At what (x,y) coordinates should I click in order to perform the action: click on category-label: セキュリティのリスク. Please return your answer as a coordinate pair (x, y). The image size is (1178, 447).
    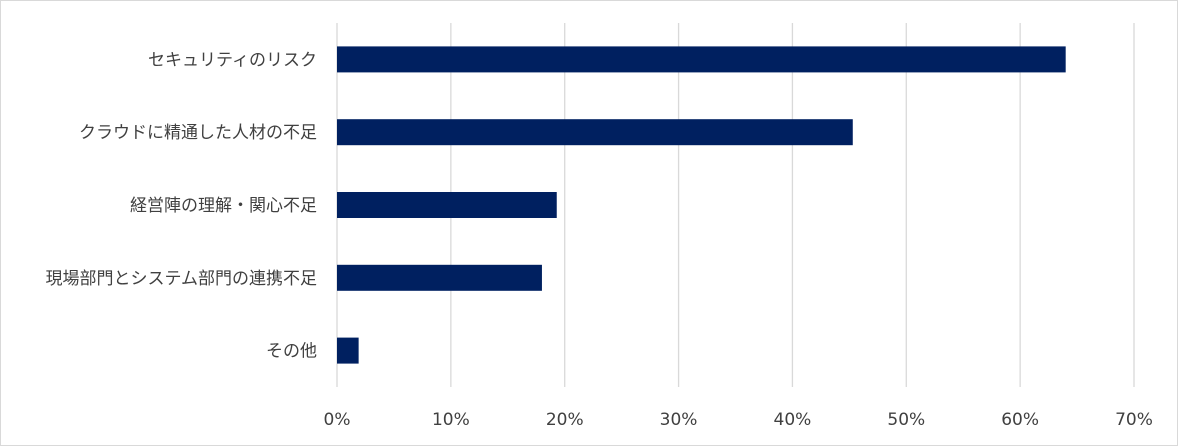
    Looking at the image, I should click on (232, 60).